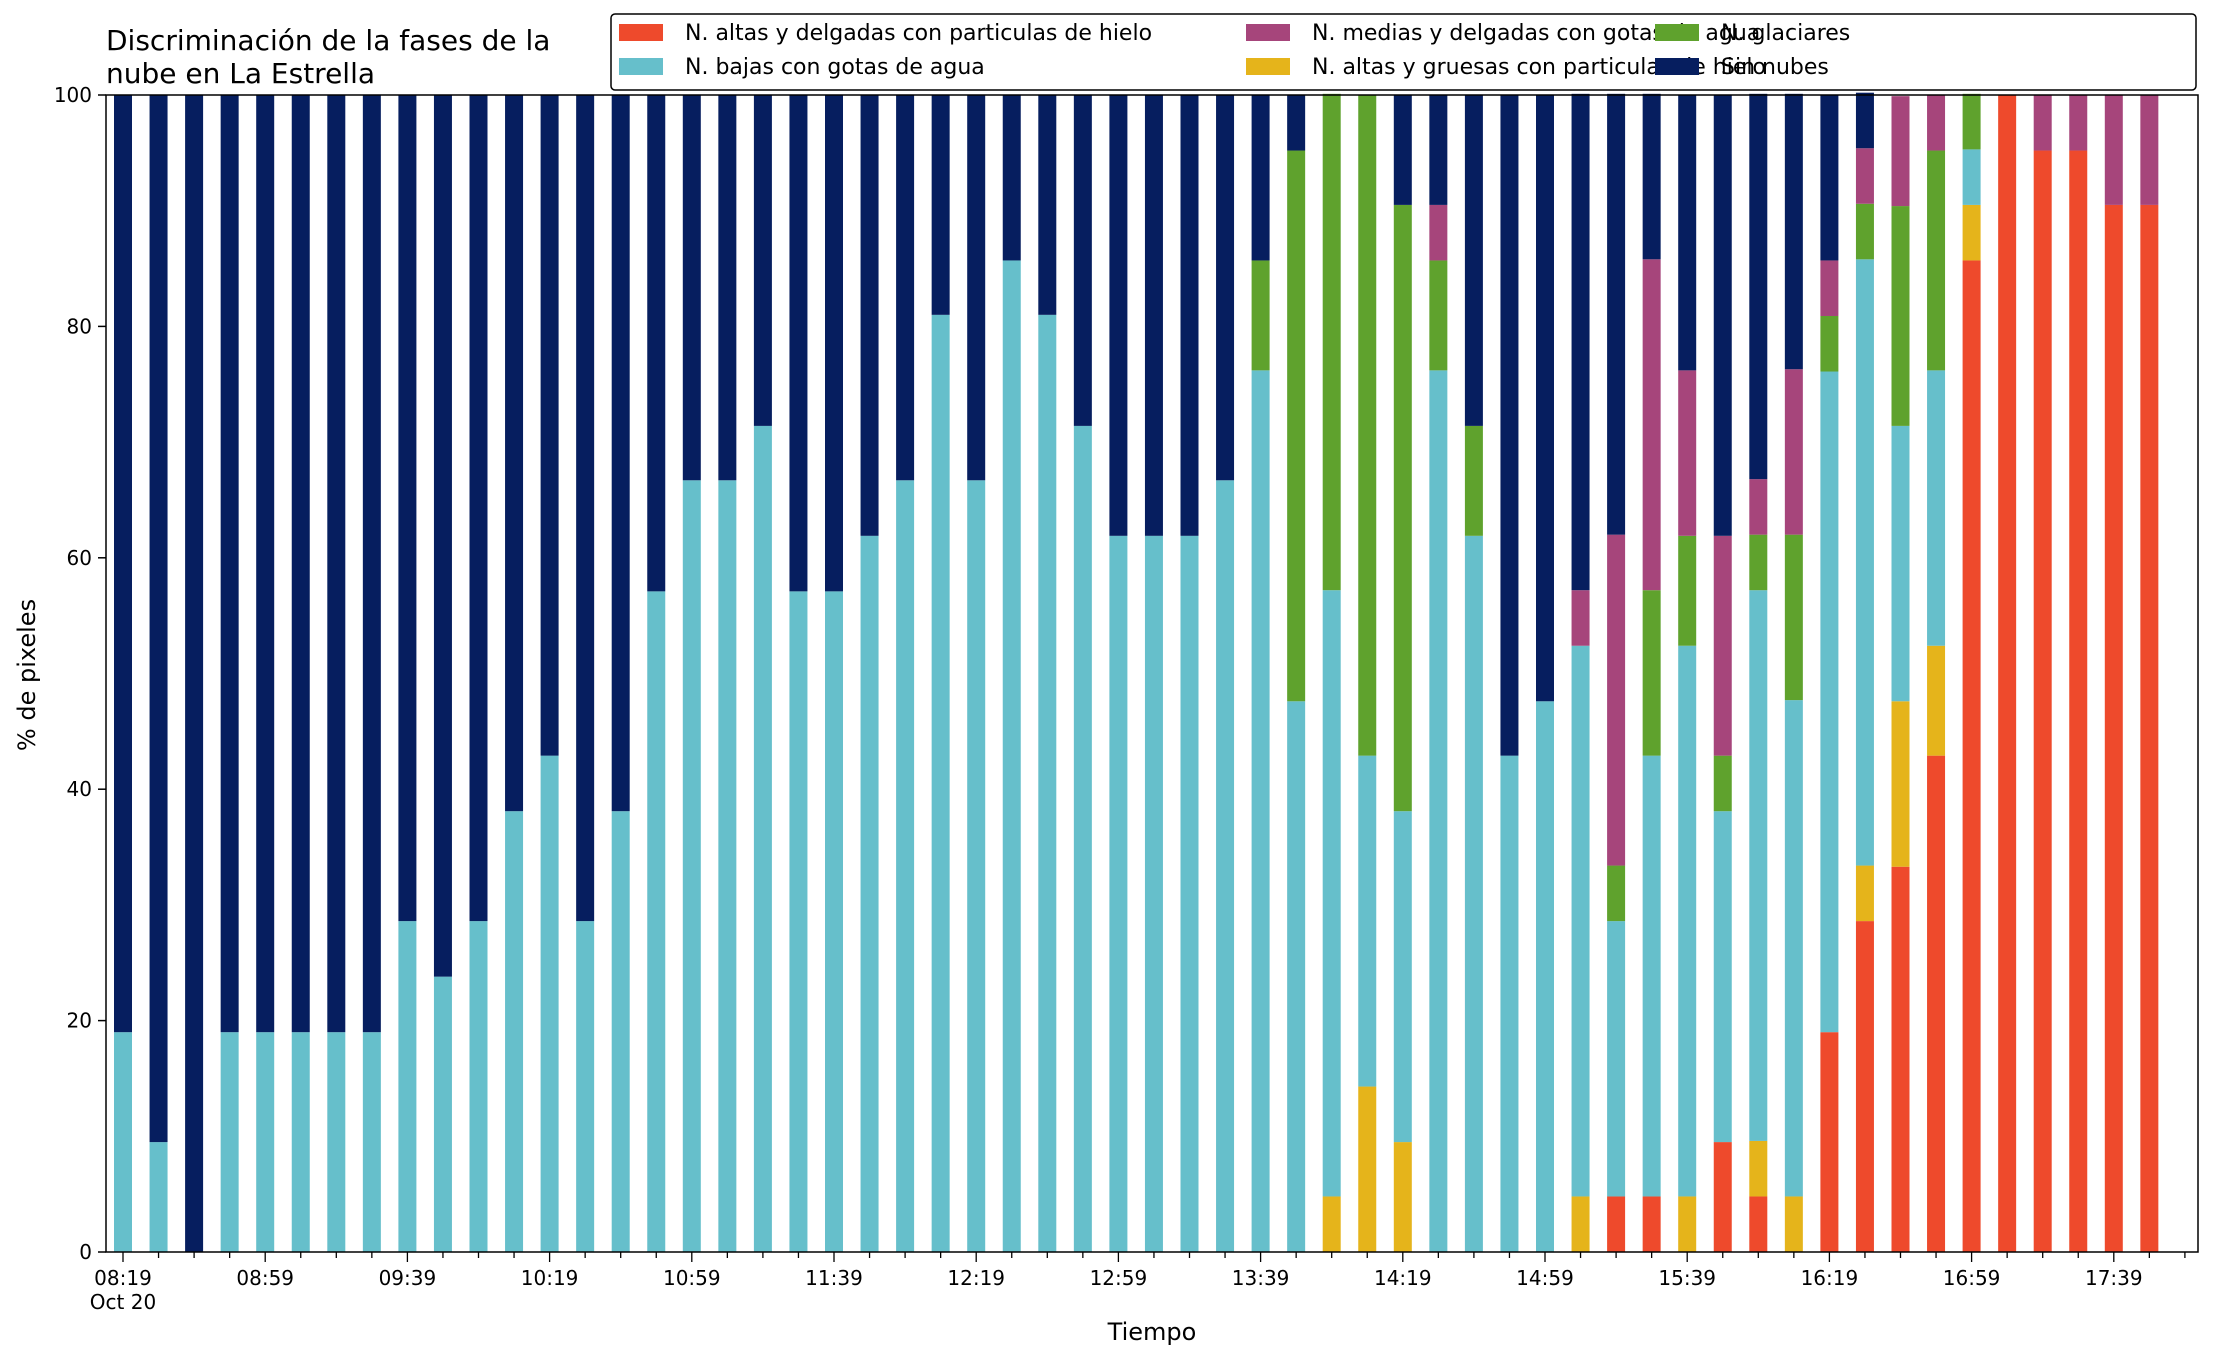  Describe the element at coordinates (79, 1021) in the screenshot. I see `y-tick-label: 20` at that location.